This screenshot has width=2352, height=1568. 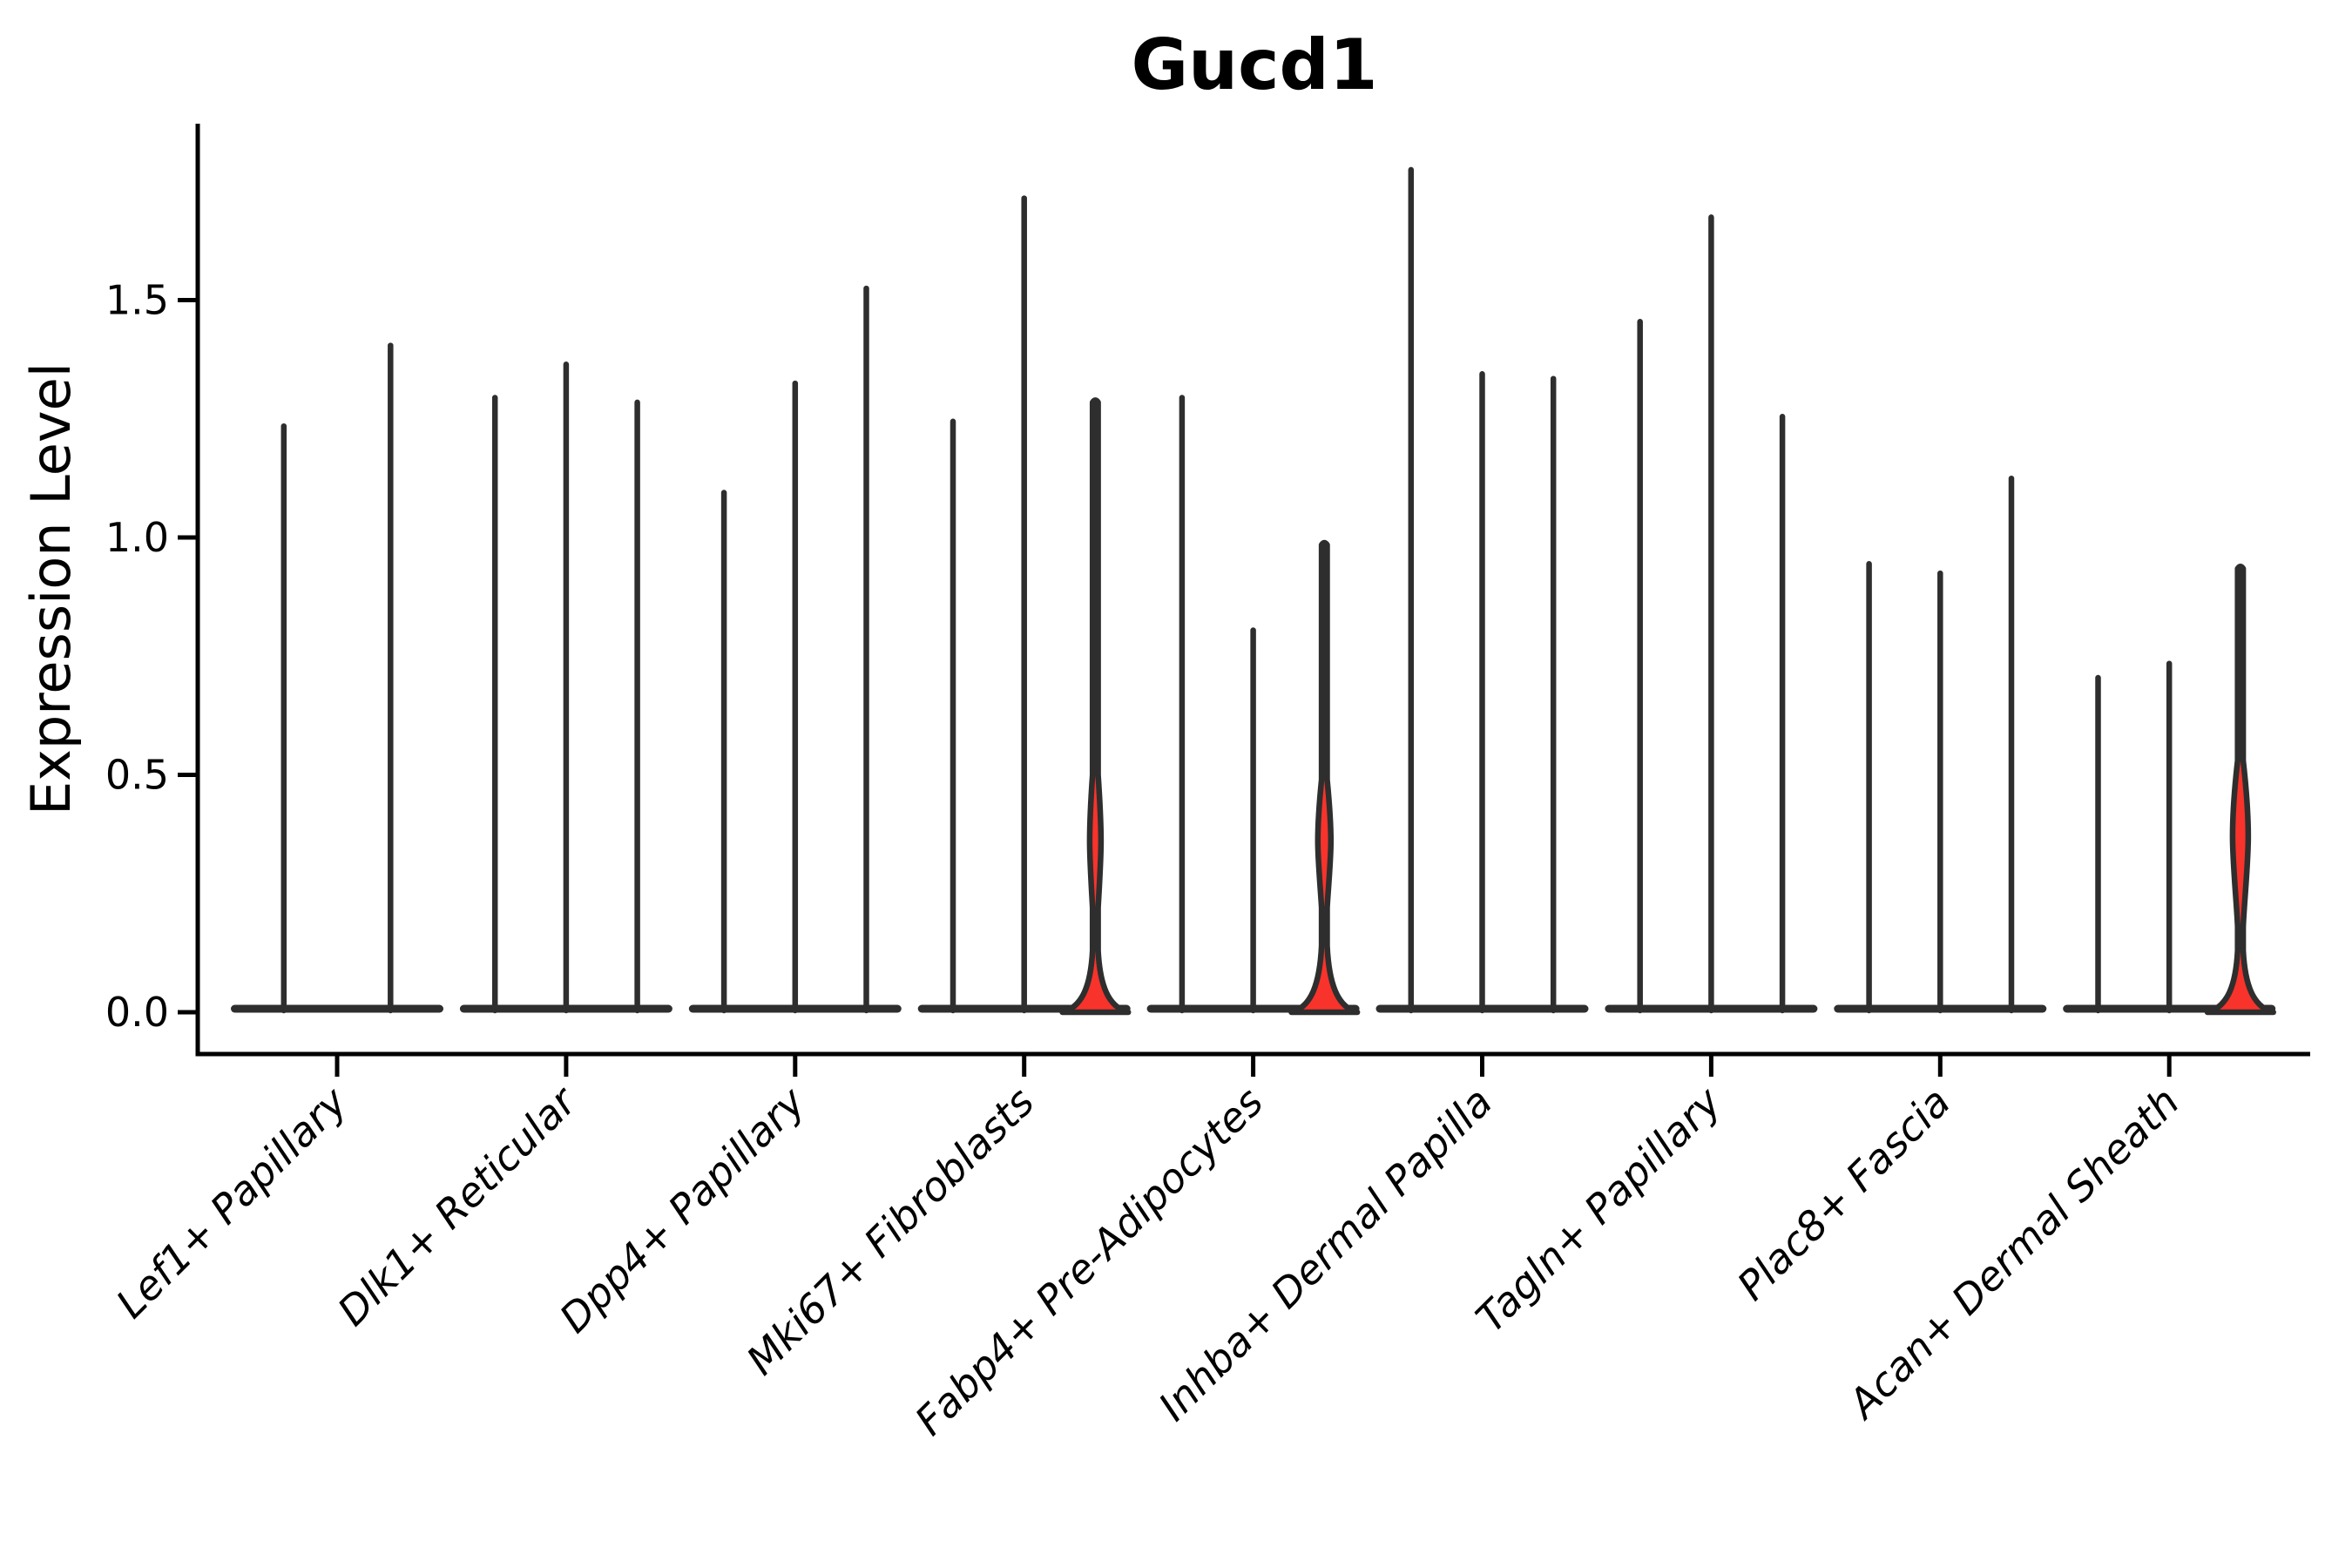 What do you see at coordinates (231, 1202) in the screenshot?
I see `x-tick-label: Lef1+ Papillary` at bounding box center [231, 1202].